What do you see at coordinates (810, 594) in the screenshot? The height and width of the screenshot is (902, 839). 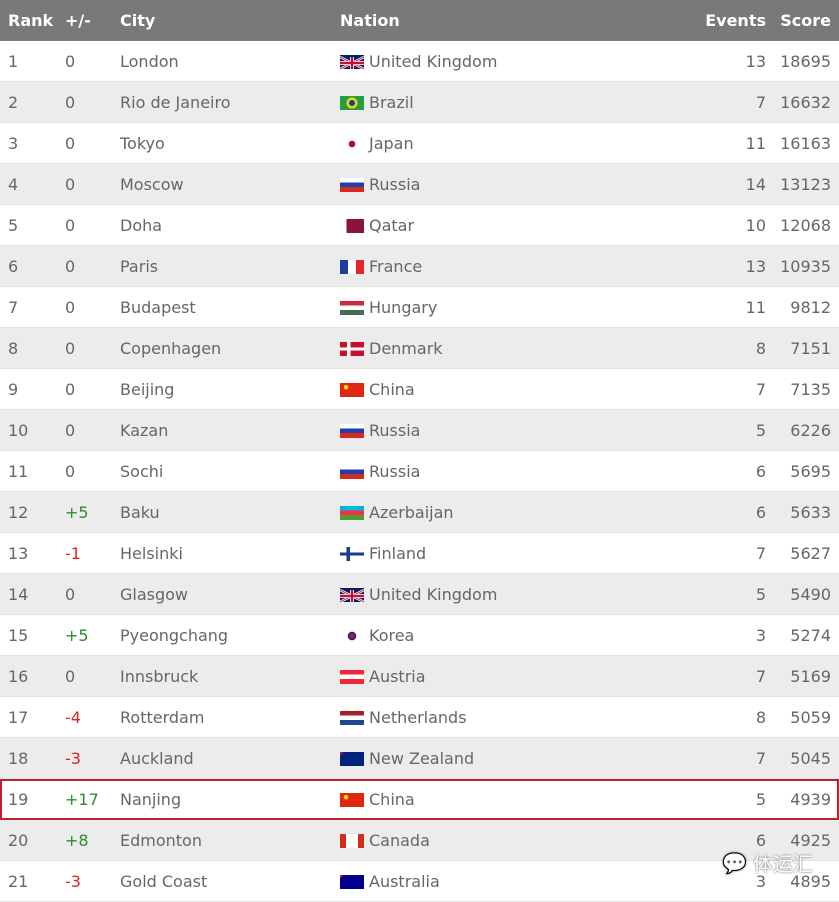 I see `score: 5490` at bounding box center [810, 594].